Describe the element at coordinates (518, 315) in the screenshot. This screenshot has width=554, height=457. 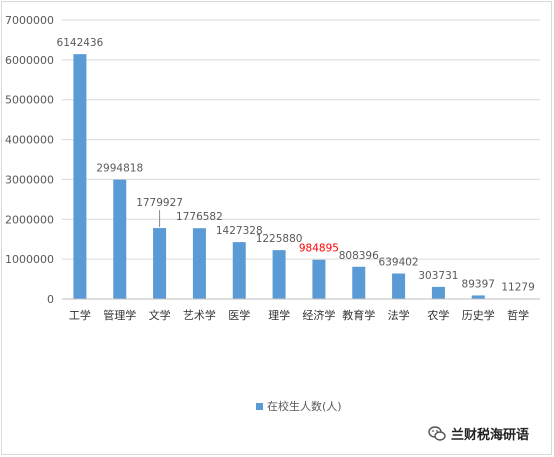
I see `x-tick-label: 哲学` at that location.